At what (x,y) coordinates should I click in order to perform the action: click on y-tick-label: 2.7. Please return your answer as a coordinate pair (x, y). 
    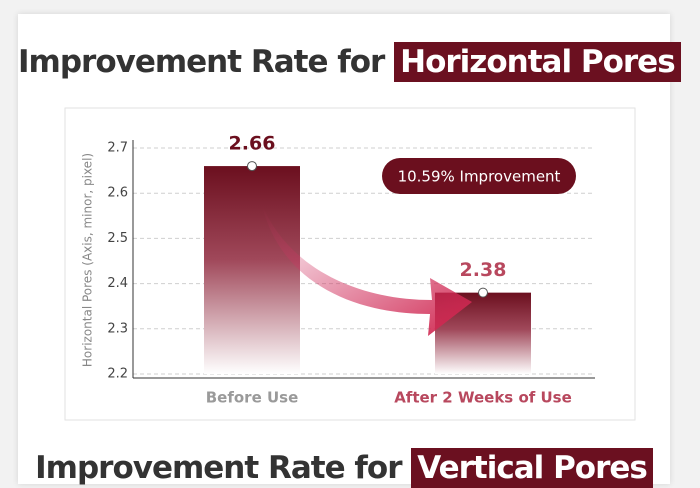
    Looking at the image, I should click on (117, 148).